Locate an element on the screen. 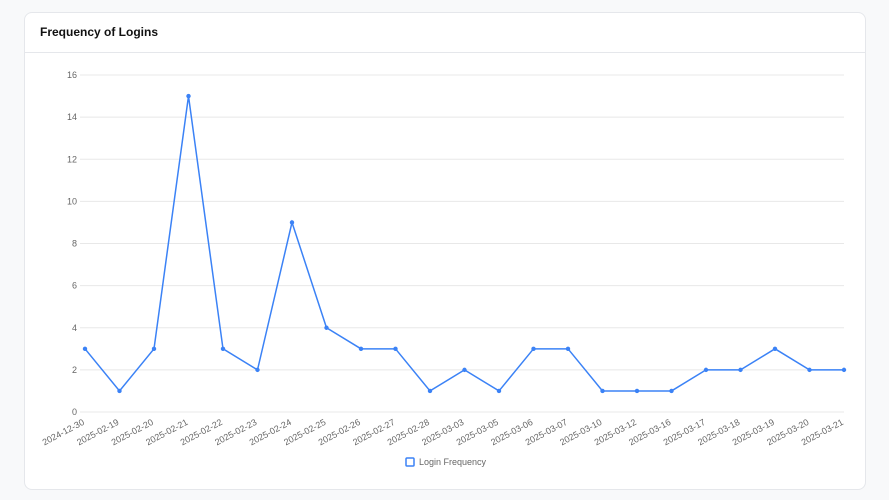  y-tick-label: 10 is located at coordinates (72, 201).